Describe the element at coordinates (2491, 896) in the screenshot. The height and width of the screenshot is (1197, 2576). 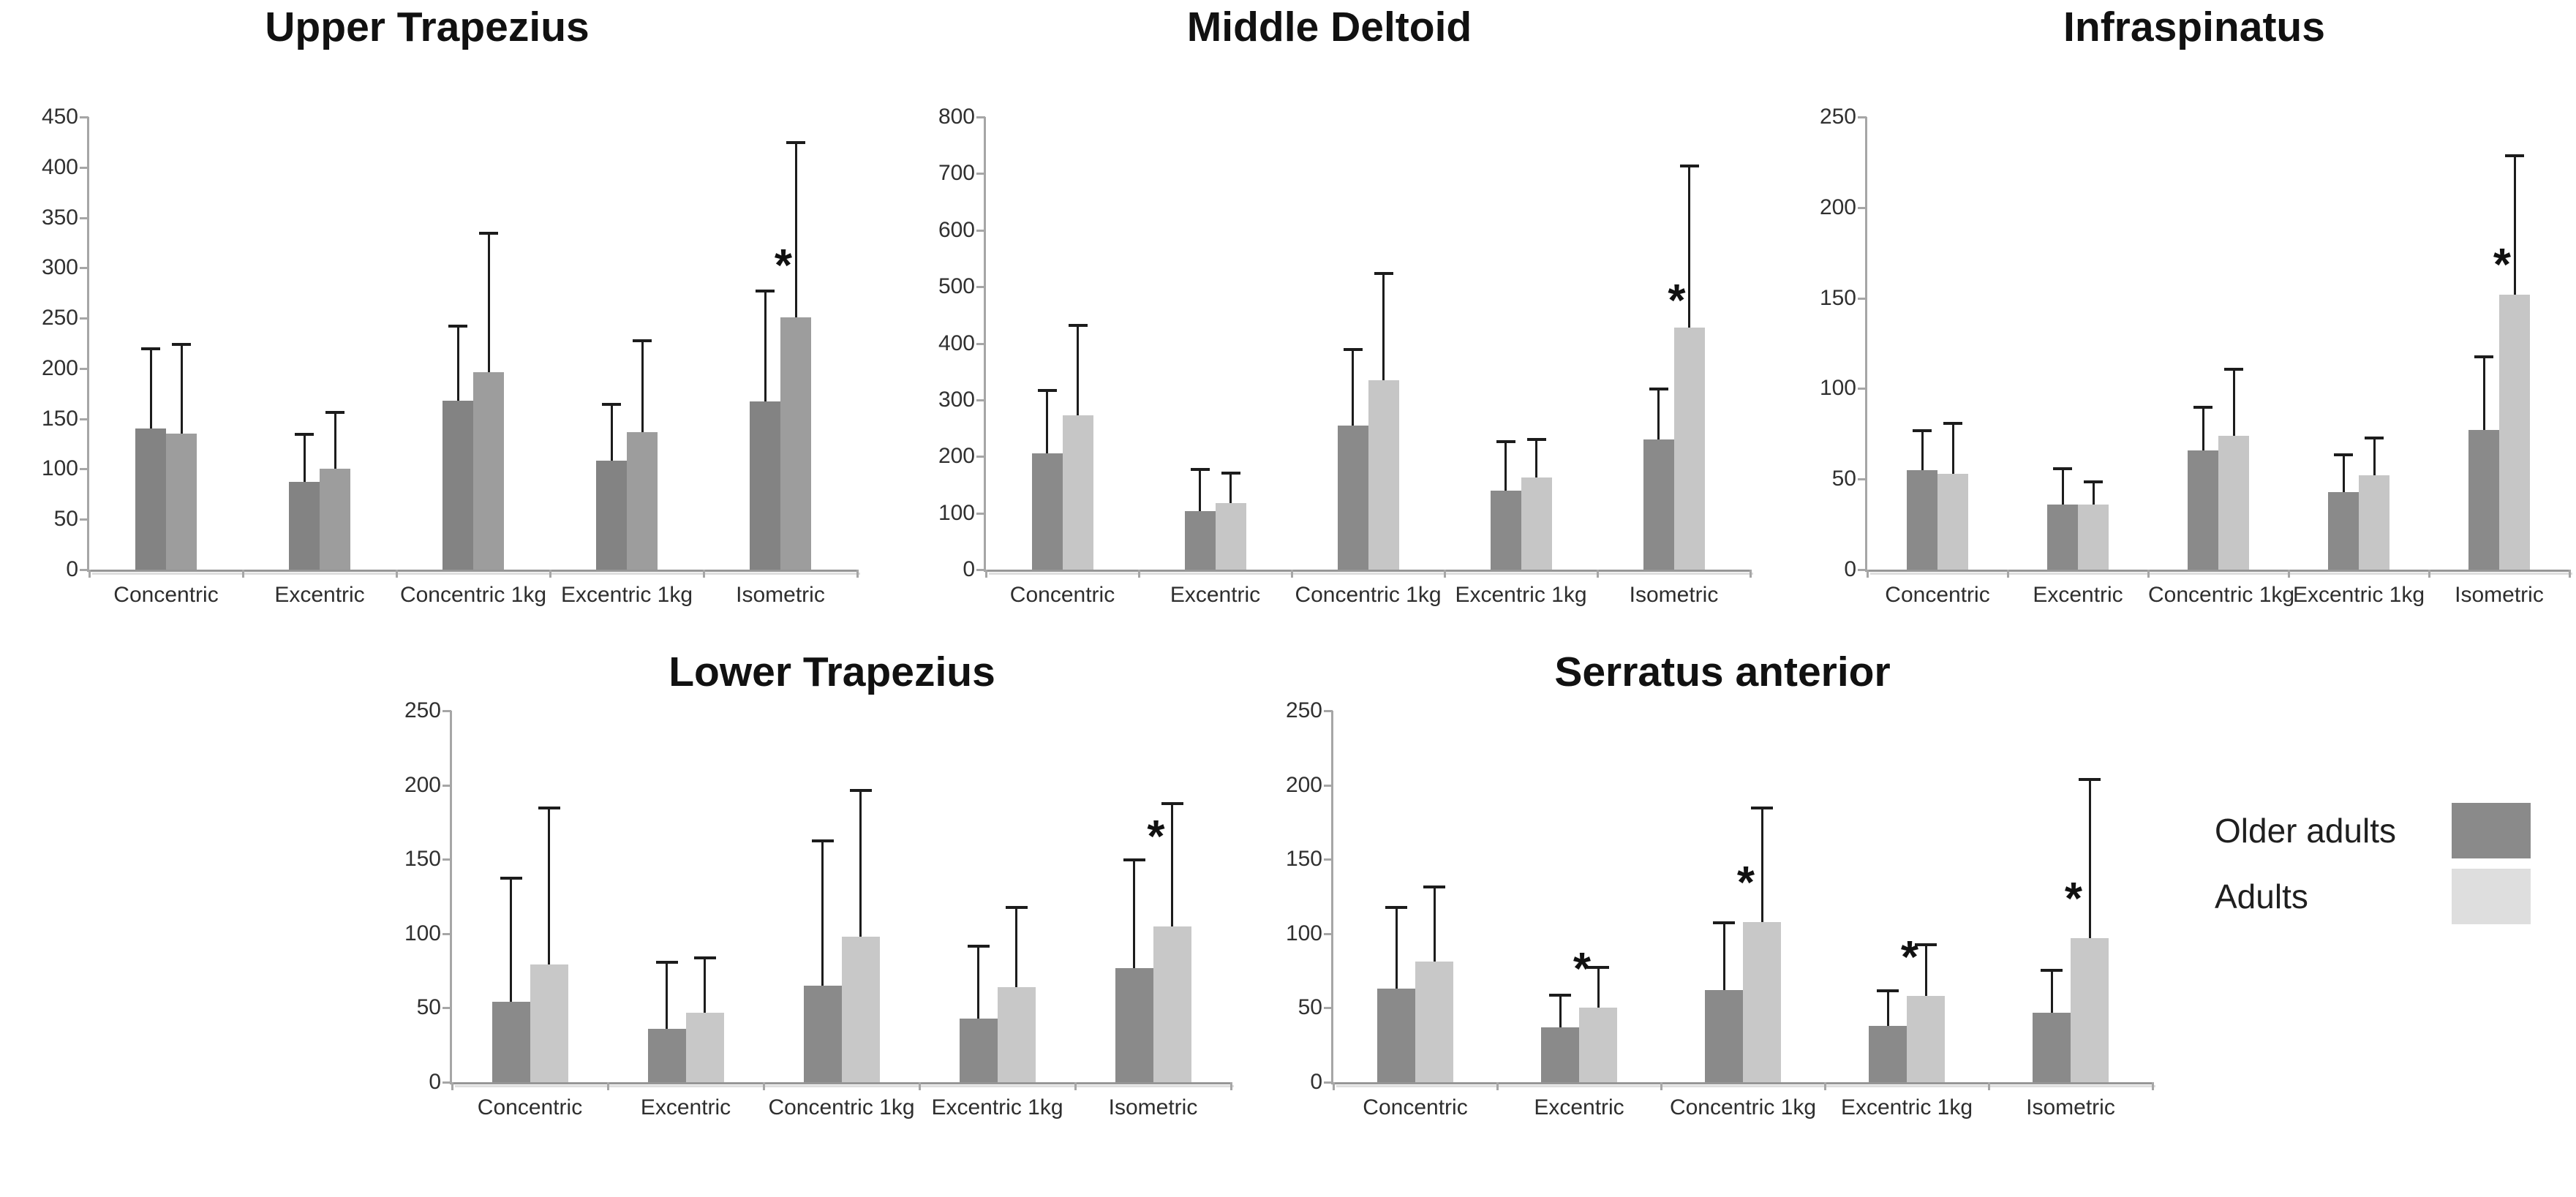
I see `legend-swatch-adults` at that location.